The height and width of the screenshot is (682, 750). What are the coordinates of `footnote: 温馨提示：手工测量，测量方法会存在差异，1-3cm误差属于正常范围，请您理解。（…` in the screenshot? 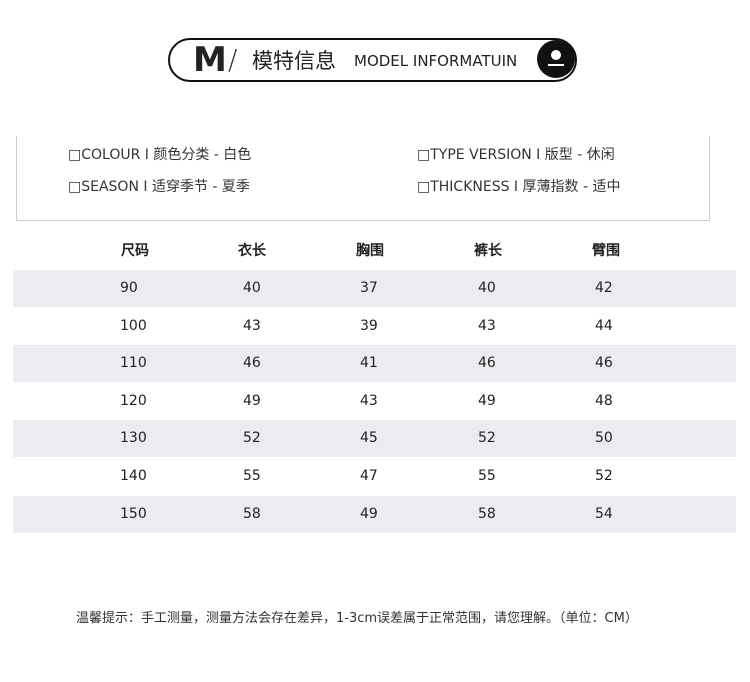 It's located at (357, 618).